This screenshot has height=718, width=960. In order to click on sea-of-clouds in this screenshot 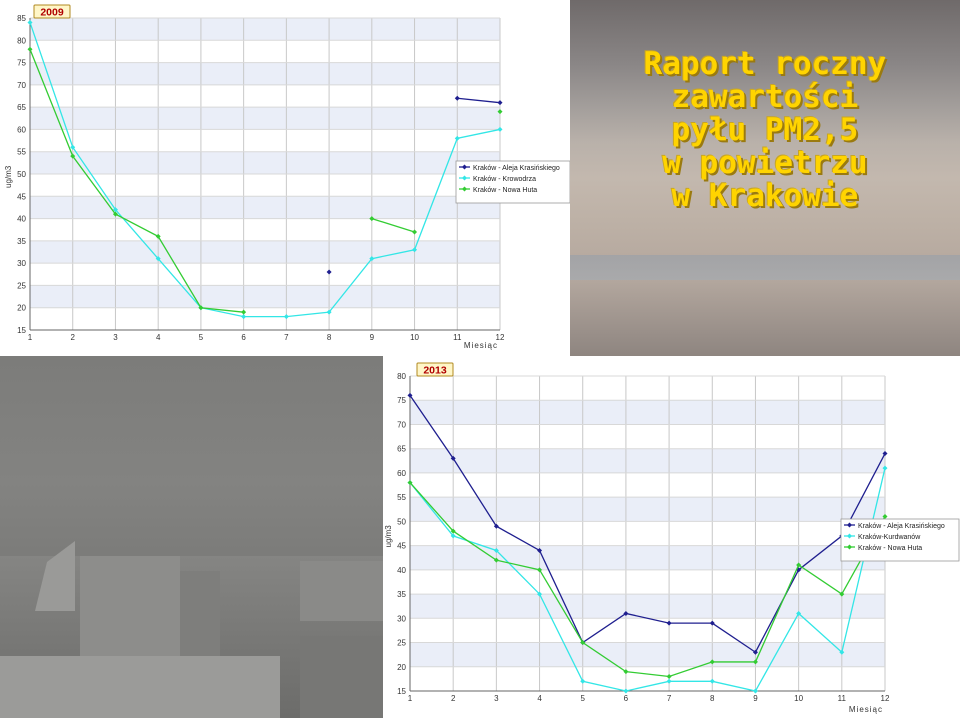, I will do `click(765, 318)`.